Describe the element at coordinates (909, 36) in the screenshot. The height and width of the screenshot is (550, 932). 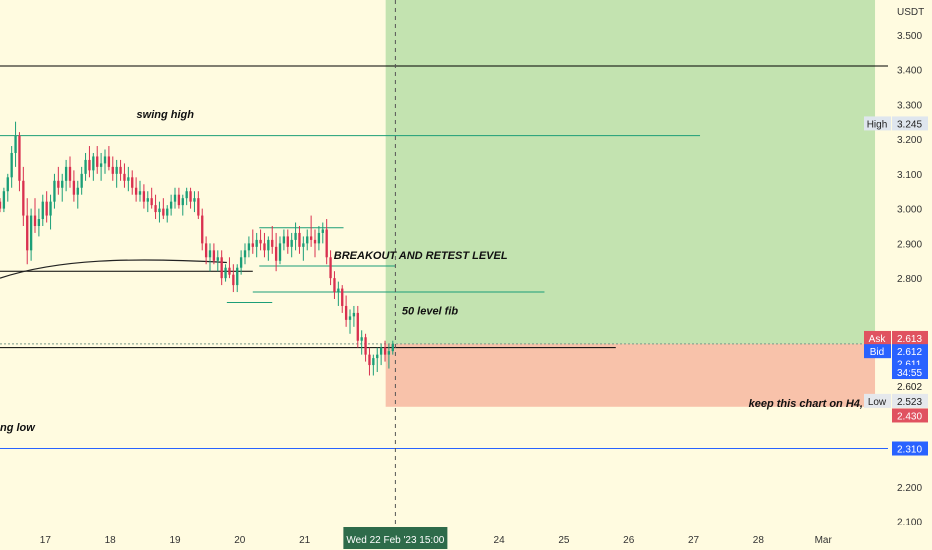
I see `price-tick-label: 3.500` at that location.